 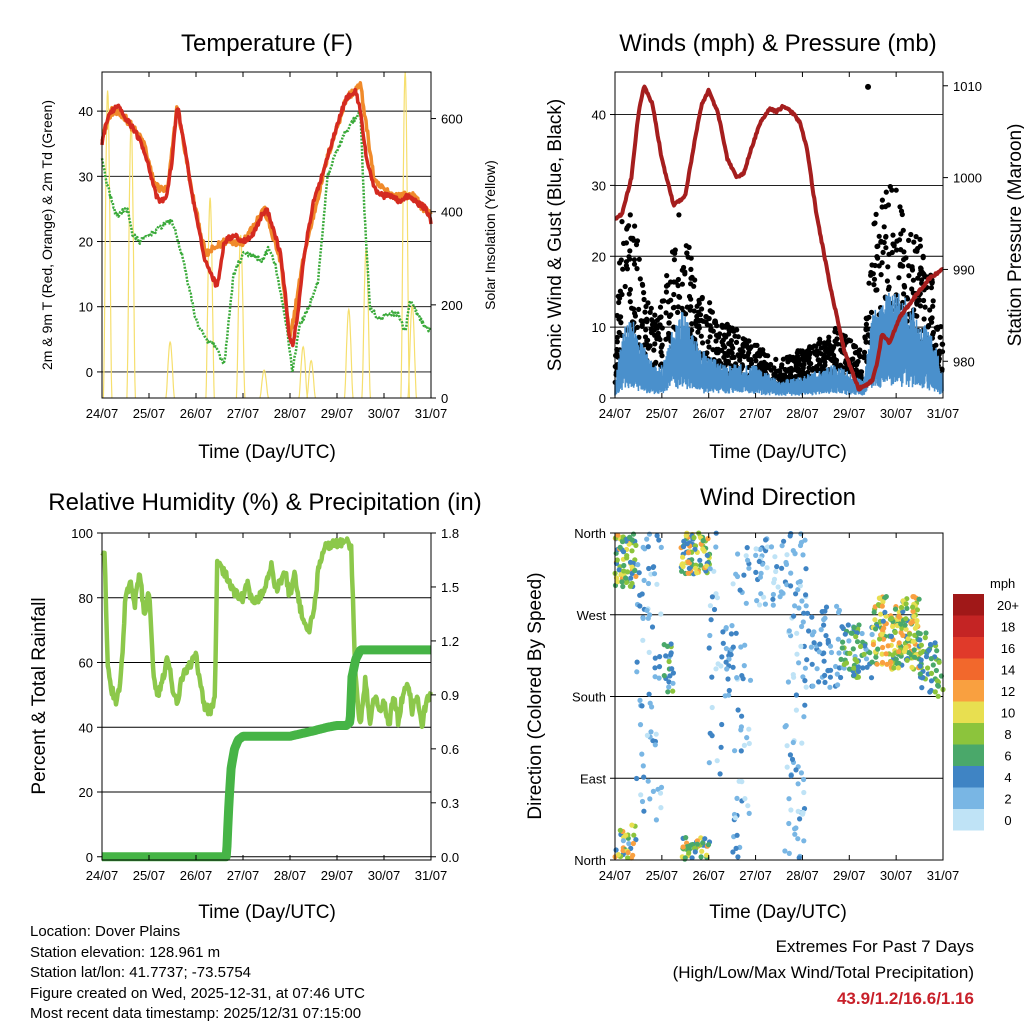 What do you see at coordinates (266, 241) in the screenshot?
I see `dewpoint-2m-line` at bounding box center [266, 241].